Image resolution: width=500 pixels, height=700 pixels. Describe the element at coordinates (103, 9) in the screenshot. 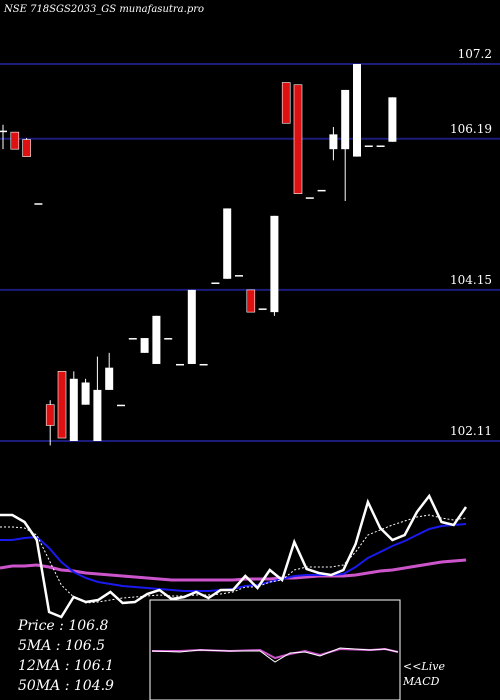

I see `chart-title: NSE 718SGS2033_GS munafasutra.pro` at that location.